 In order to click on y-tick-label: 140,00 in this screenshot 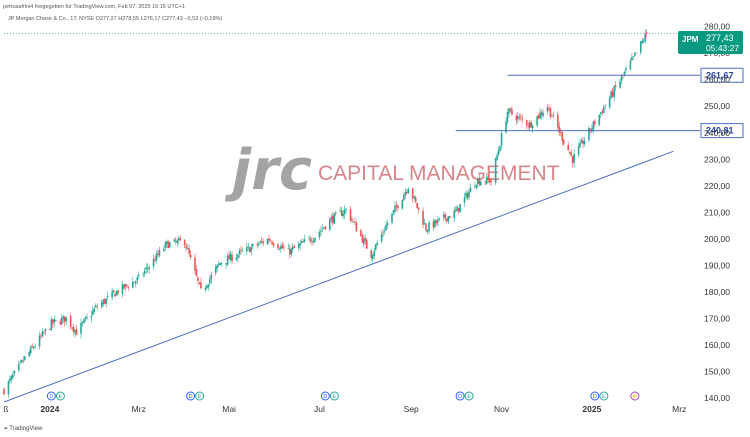, I will do `click(717, 398)`.